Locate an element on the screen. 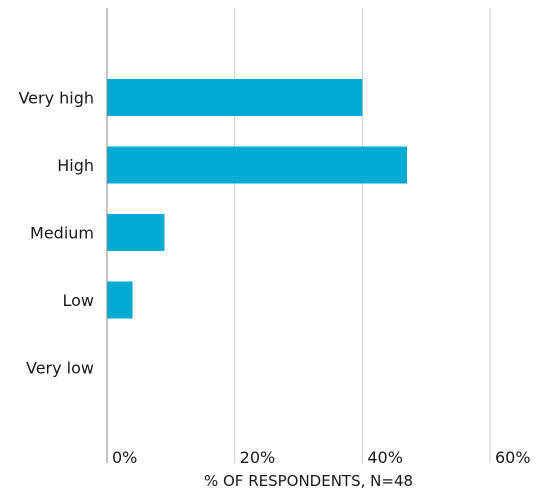  x-tick-label: 60% is located at coordinates (513, 457).